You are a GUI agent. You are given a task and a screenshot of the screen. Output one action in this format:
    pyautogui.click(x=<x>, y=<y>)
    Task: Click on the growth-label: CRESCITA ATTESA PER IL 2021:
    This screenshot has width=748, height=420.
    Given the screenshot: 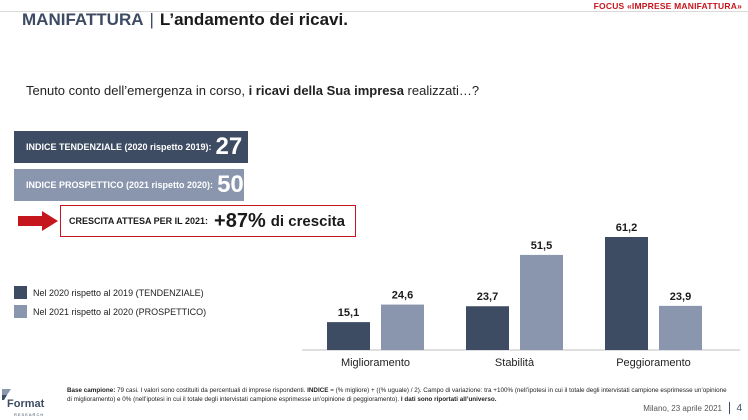 What is the action you would take?
    pyautogui.click(x=139, y=221)
    